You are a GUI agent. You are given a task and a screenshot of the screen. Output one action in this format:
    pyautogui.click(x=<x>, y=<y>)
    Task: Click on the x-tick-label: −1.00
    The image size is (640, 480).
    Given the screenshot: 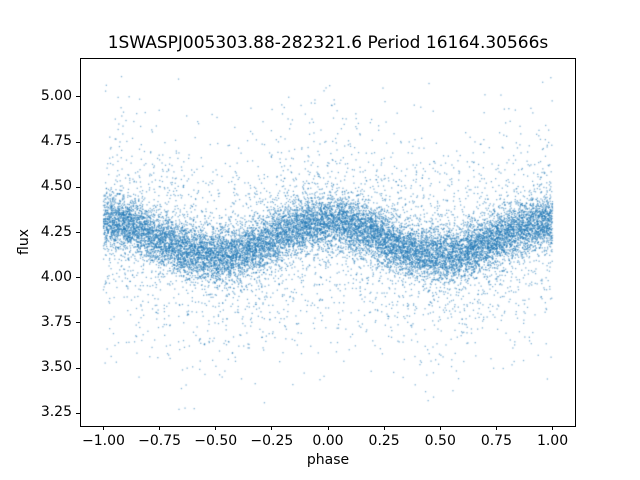 What is the action you would take?
    pyautogui.click(x=103, y=441)
    